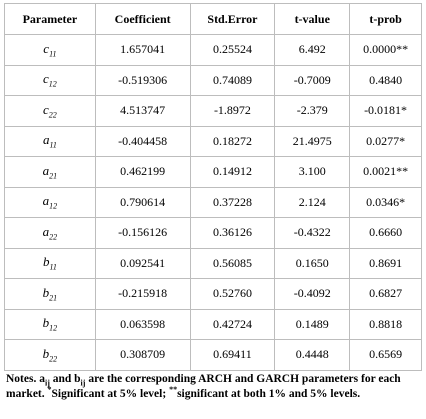 This screenshot has height=419, width=426. I want to click on value-cell: 2.124, so click(312, 202).